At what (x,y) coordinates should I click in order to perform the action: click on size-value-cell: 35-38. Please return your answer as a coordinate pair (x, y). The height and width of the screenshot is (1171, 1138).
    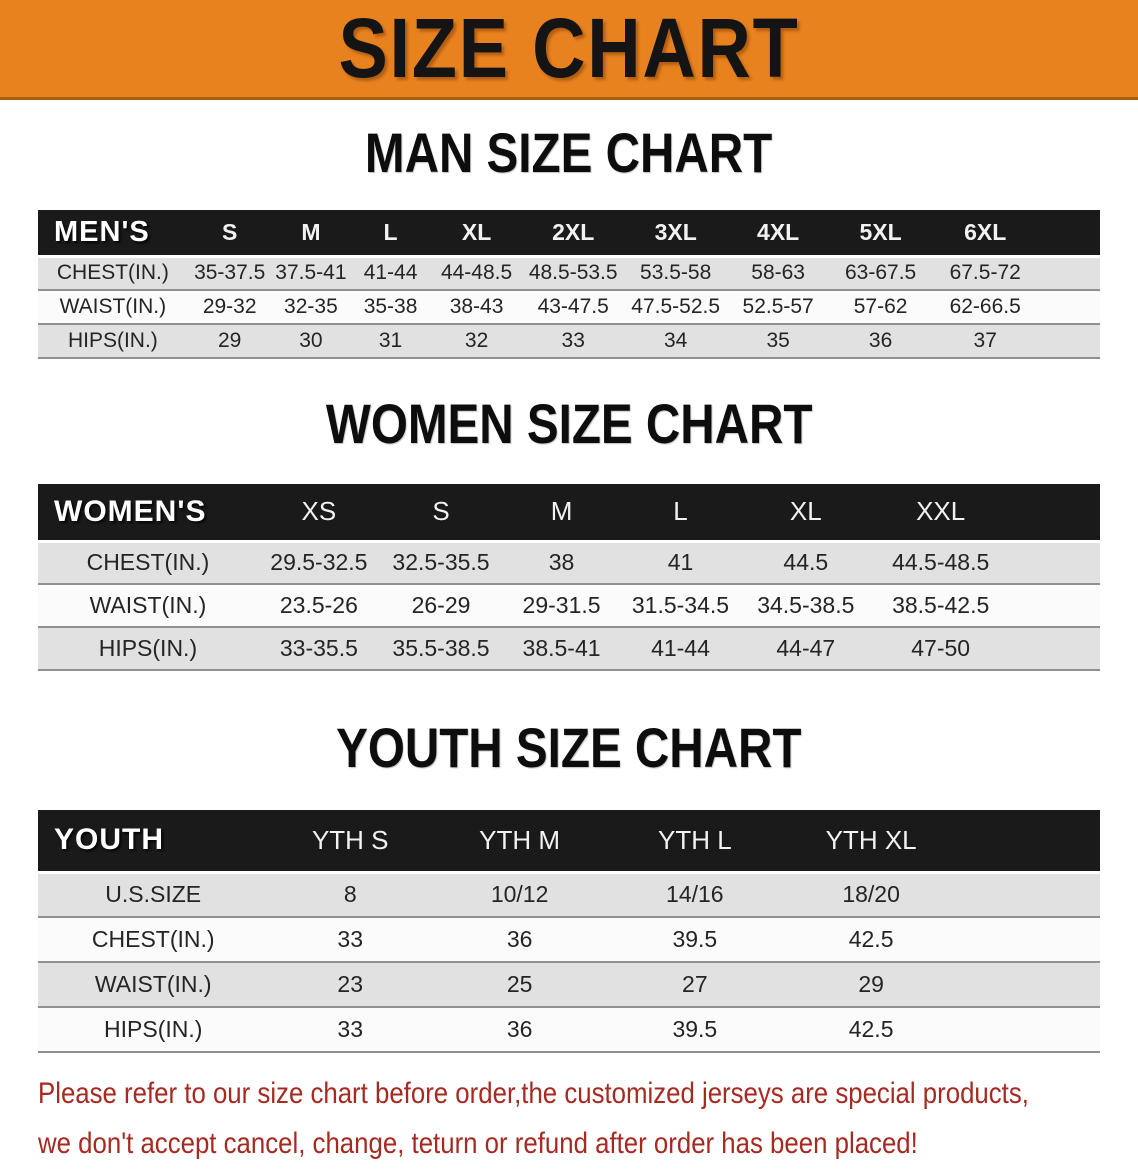
    Looking at the image, I should click on (390, 306).